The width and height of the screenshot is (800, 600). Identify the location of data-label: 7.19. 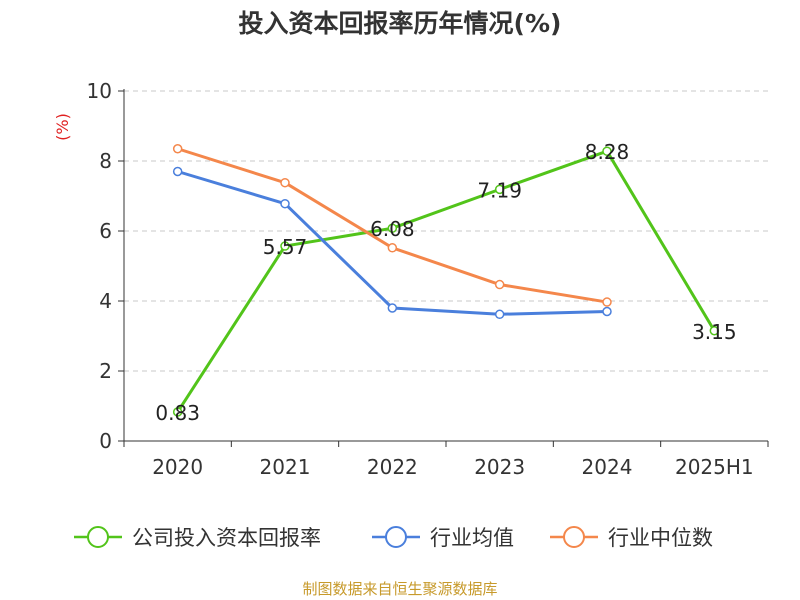
(499, 190).